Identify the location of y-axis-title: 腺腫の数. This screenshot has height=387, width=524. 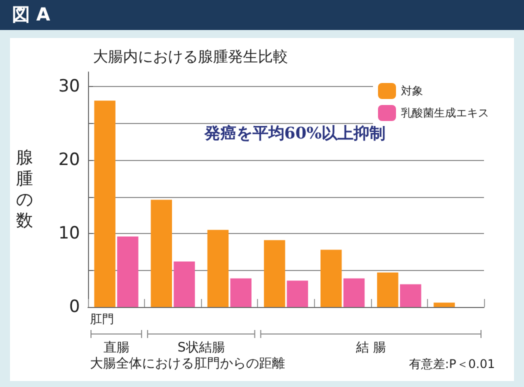
(24, 189).